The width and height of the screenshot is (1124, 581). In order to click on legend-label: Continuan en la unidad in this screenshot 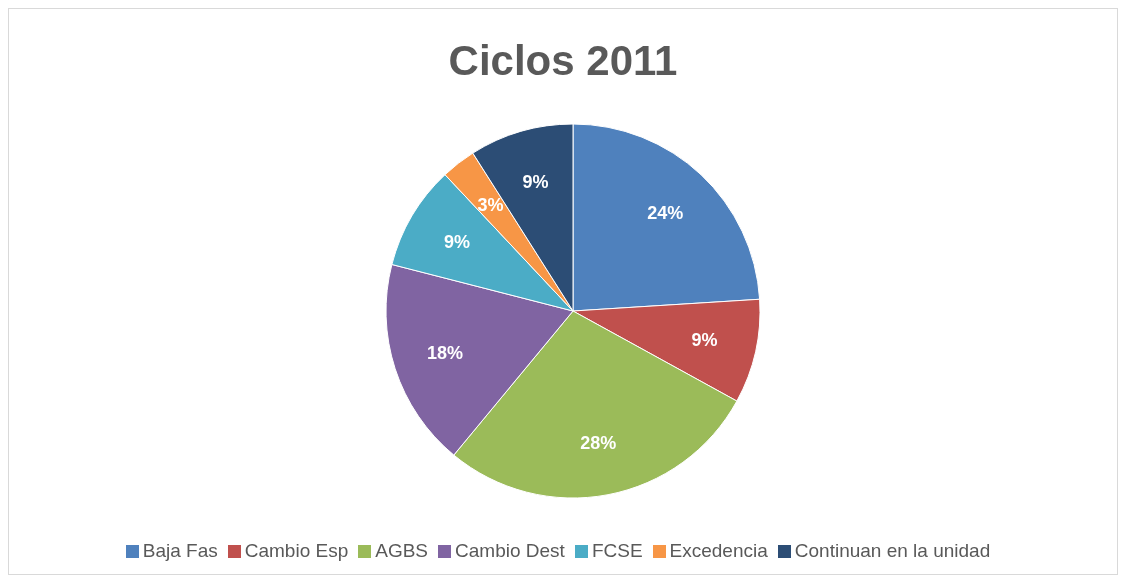, I will do `click(892, 550)`.